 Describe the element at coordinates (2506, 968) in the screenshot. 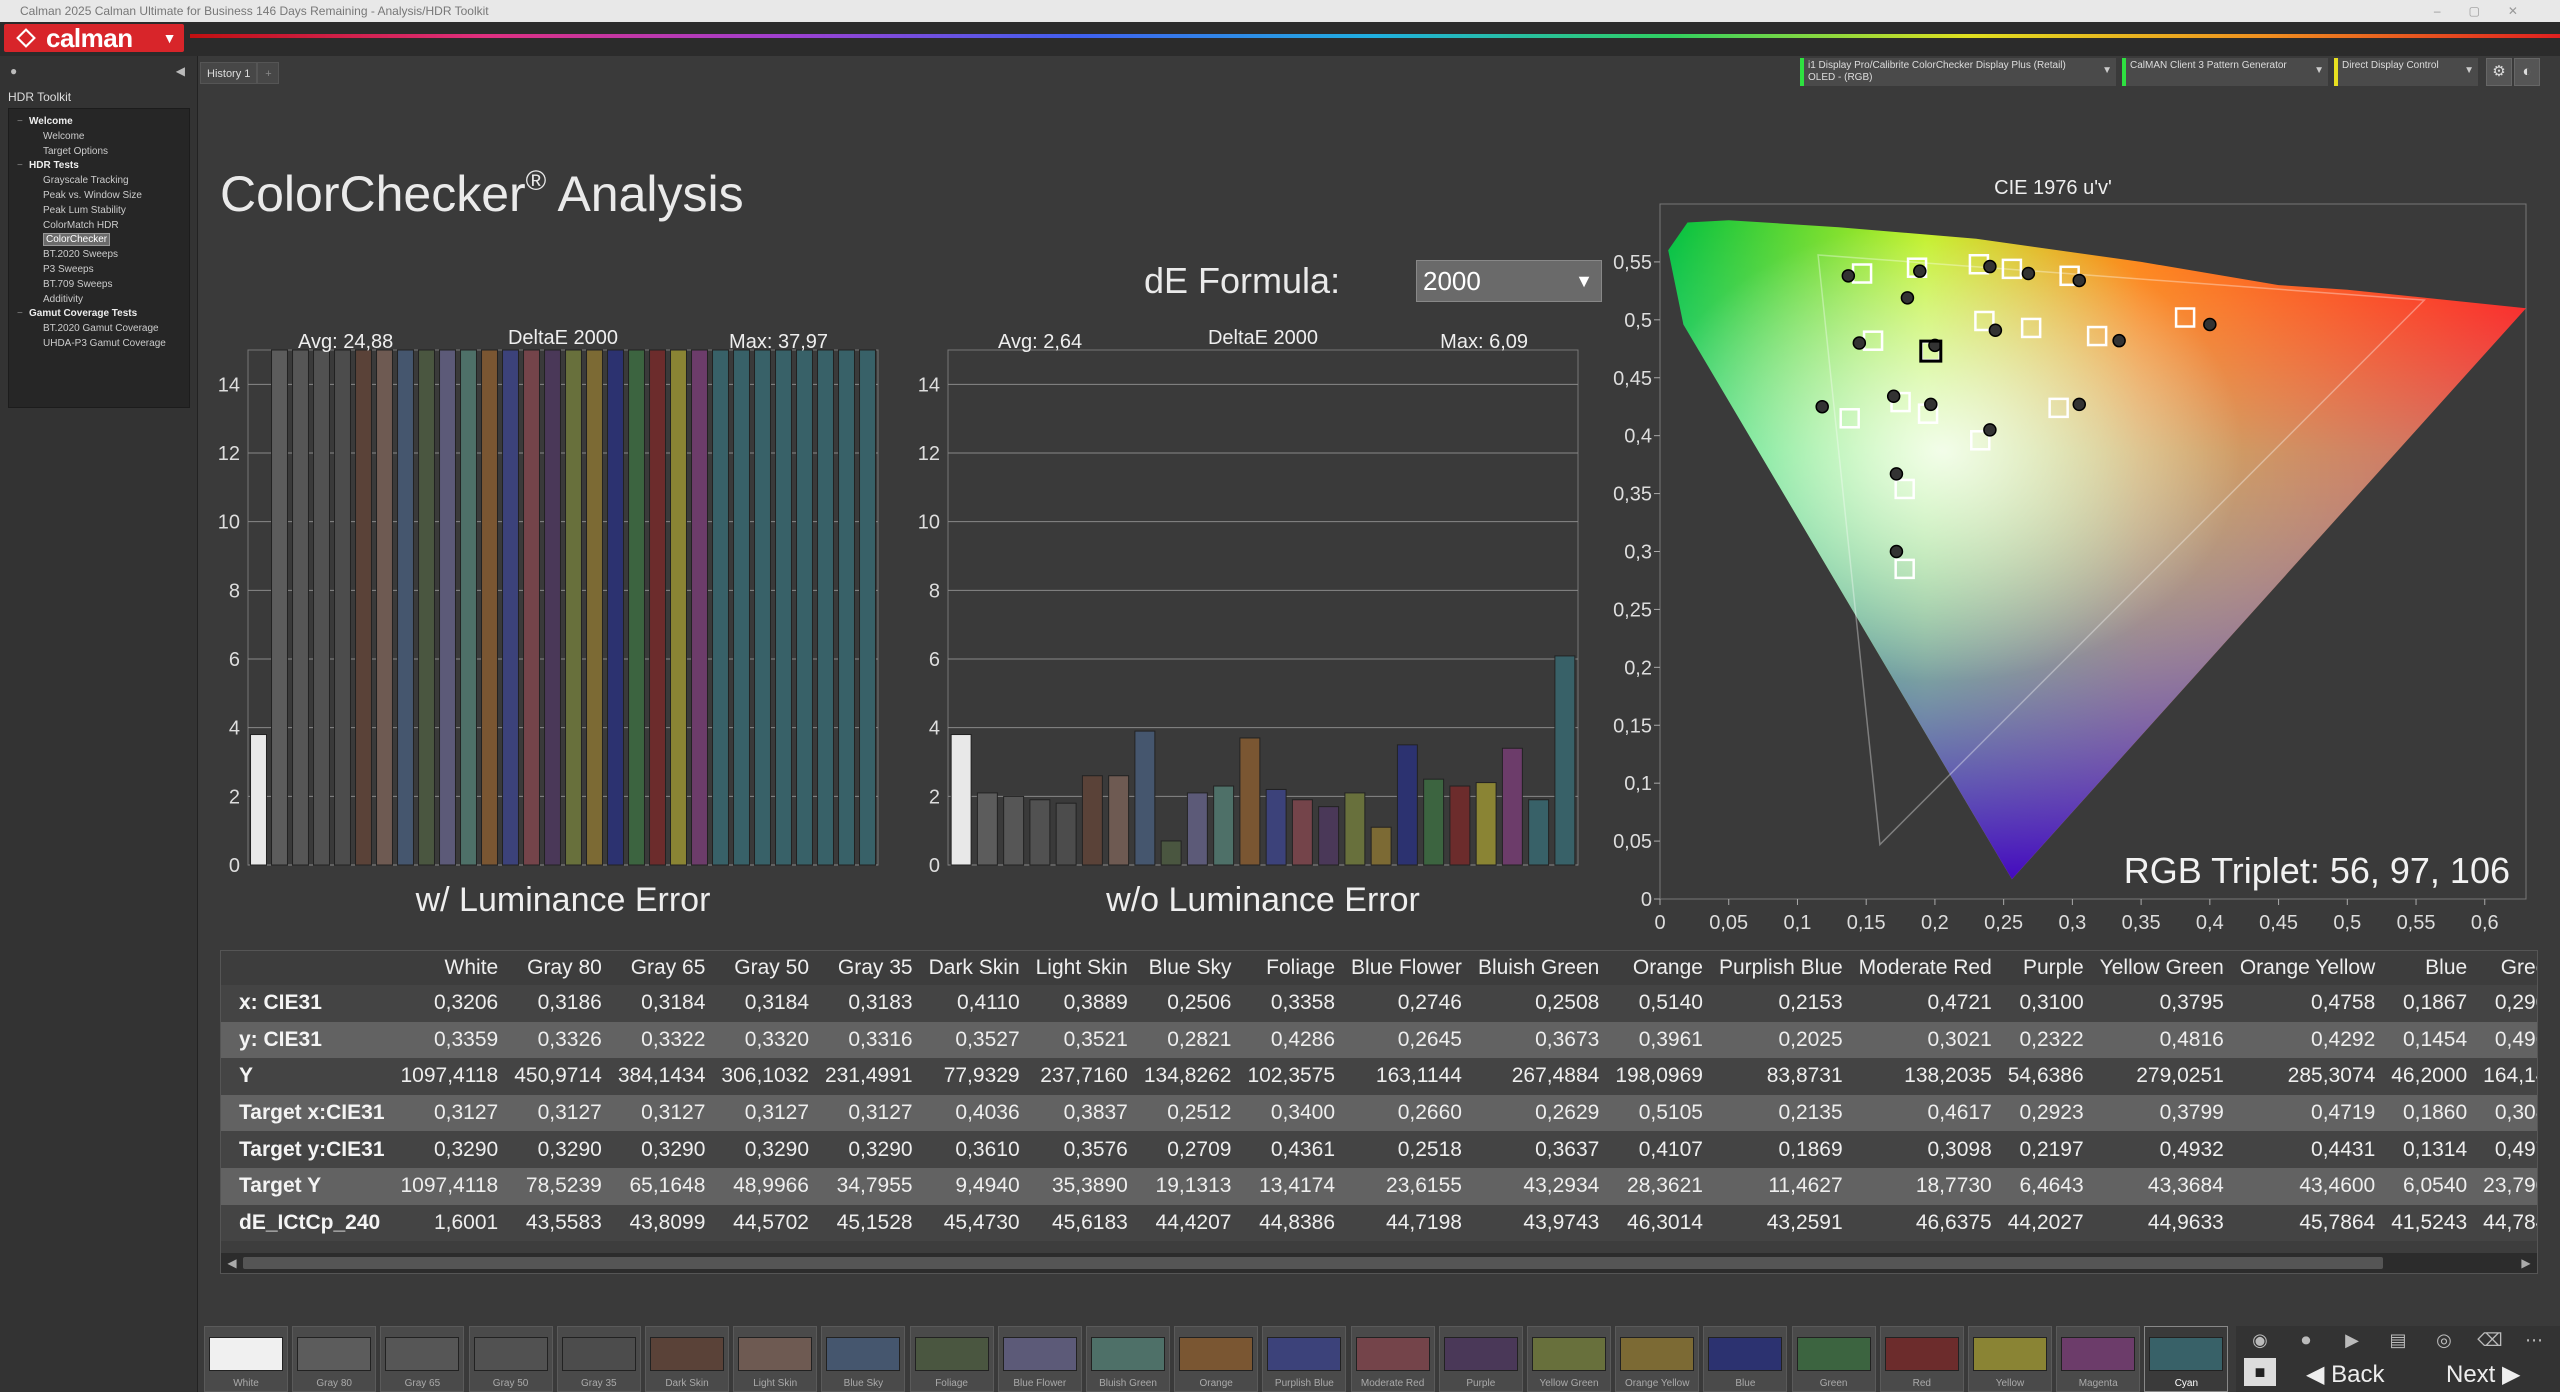

I see `column-header: Green` at that location.